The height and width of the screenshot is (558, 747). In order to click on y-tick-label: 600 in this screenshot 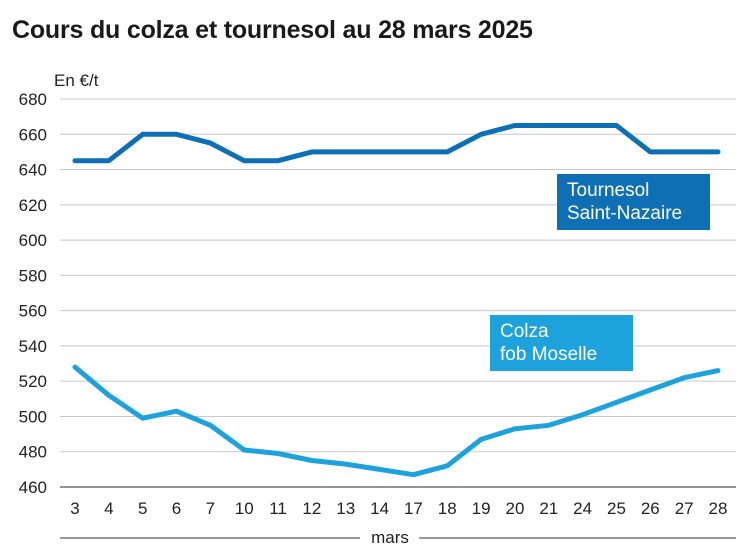, I will do `click(33, 240)`.